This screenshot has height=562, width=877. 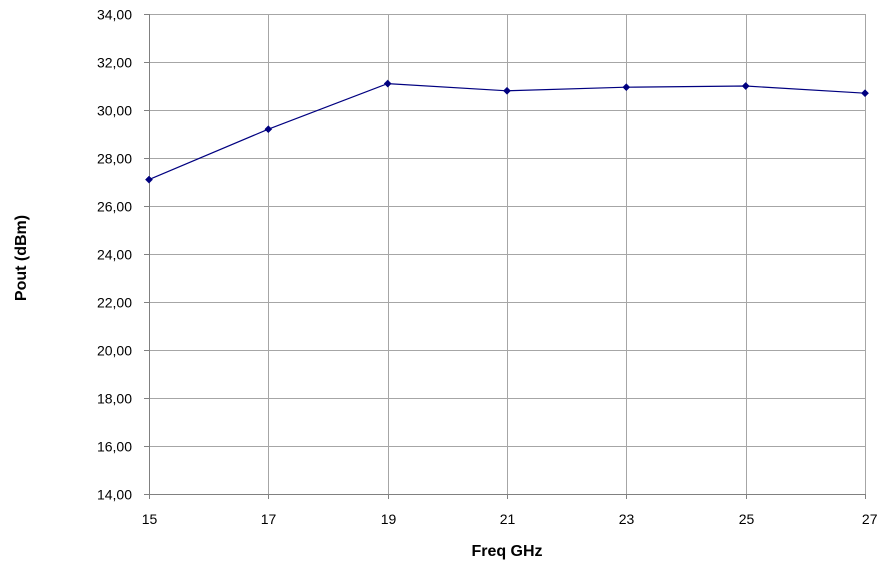 I want to click on y-tick-label: 28,00, so click(x=114, y=159).